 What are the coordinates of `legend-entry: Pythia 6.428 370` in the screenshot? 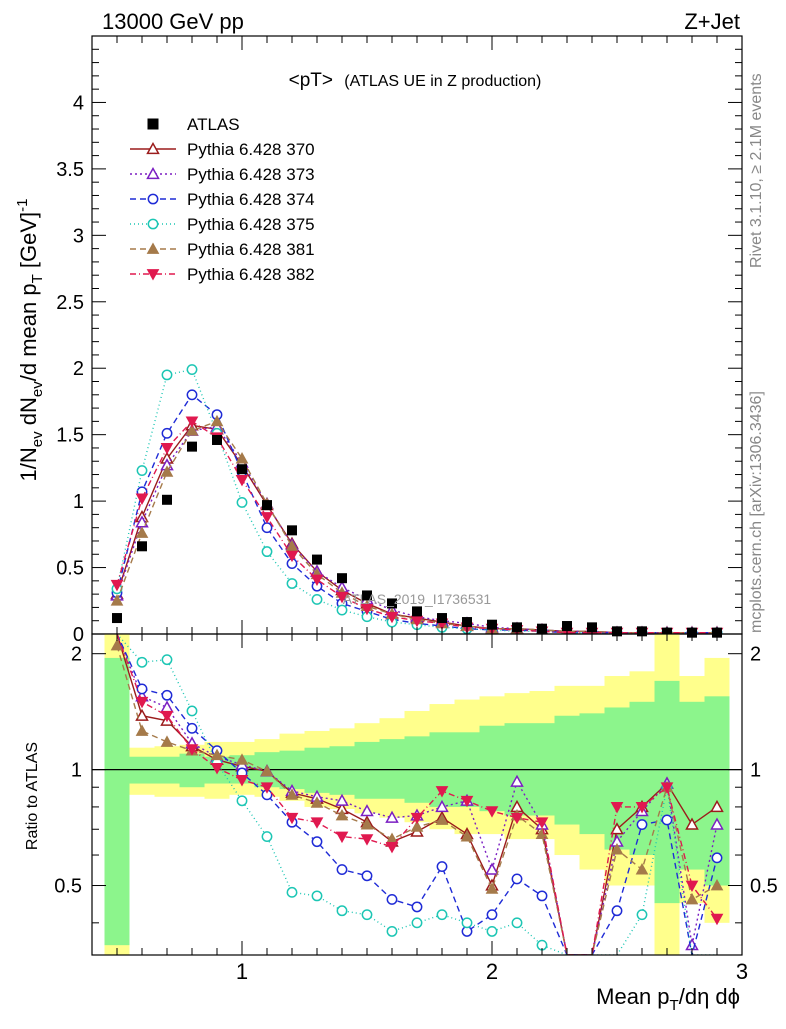 It's located at (222, 149).